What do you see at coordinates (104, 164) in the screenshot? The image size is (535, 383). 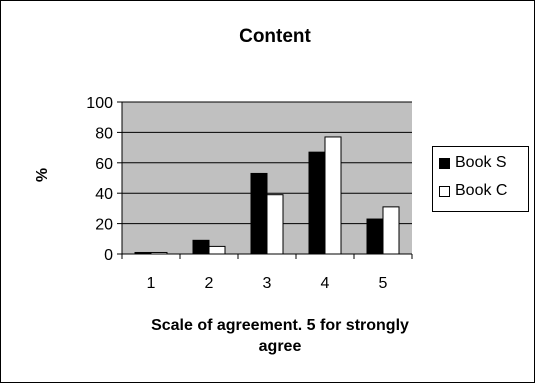 I see `y-tick-label: 60` at bounding box center [104, 164].